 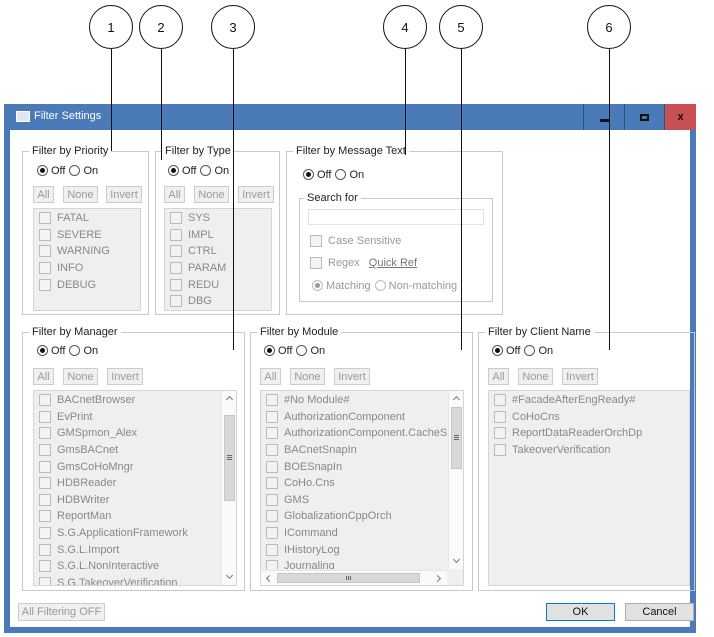 What do you see at coordinates (87, 218) in the screenshot?
I see `list-item: FATAL` at bounding box center [87, 218].